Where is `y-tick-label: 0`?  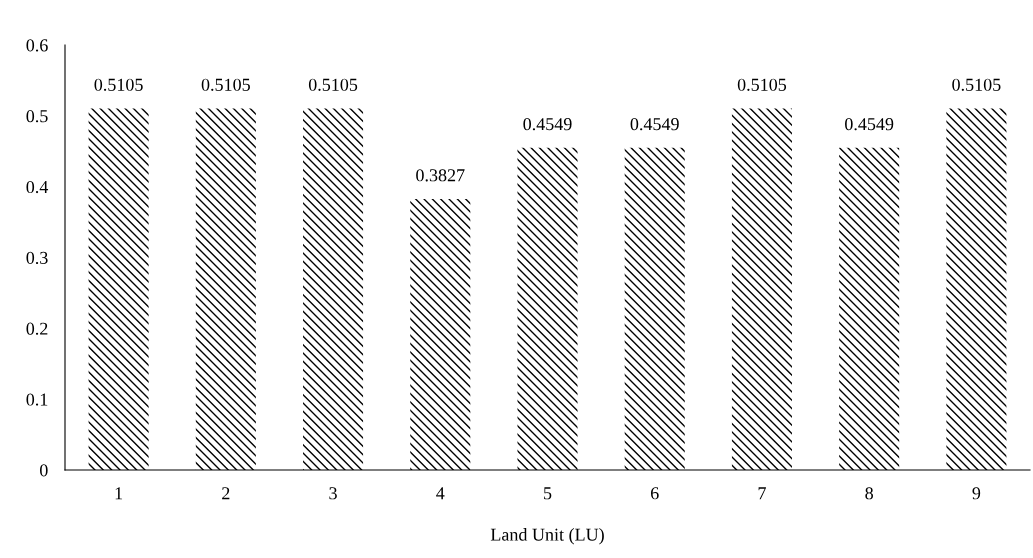
y-tick-label: 0 is located at coordinates (43, 470).